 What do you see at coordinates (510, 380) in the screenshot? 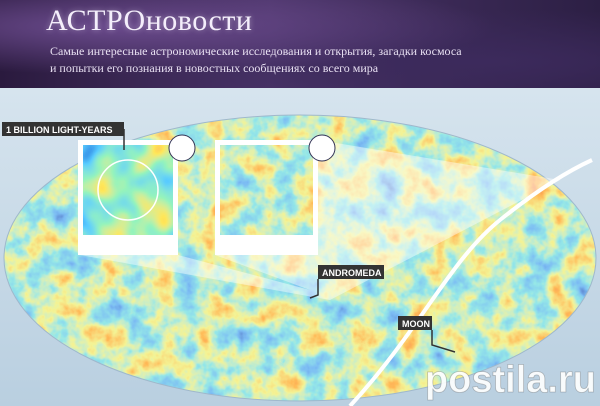
I see `watermark: postila.ru` at bounding box center [510, 380].